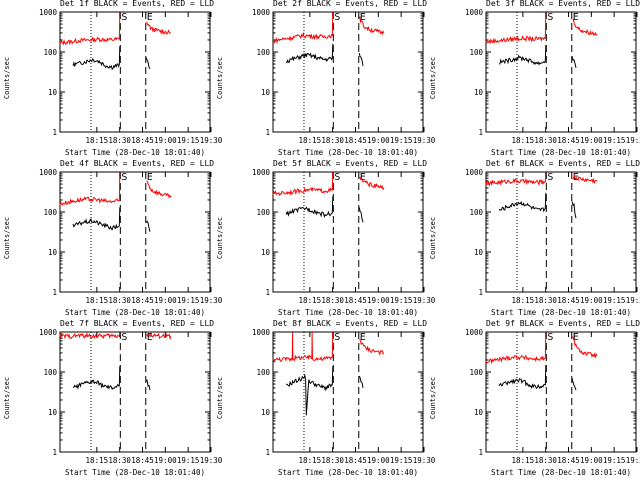 The image size is (640, 480). What do you see at coordinates (137, 323) in the screenshot?
I see `panel-title: Det 7f BLACK = Events, RED = LLD` at bounding box center [137, 323].